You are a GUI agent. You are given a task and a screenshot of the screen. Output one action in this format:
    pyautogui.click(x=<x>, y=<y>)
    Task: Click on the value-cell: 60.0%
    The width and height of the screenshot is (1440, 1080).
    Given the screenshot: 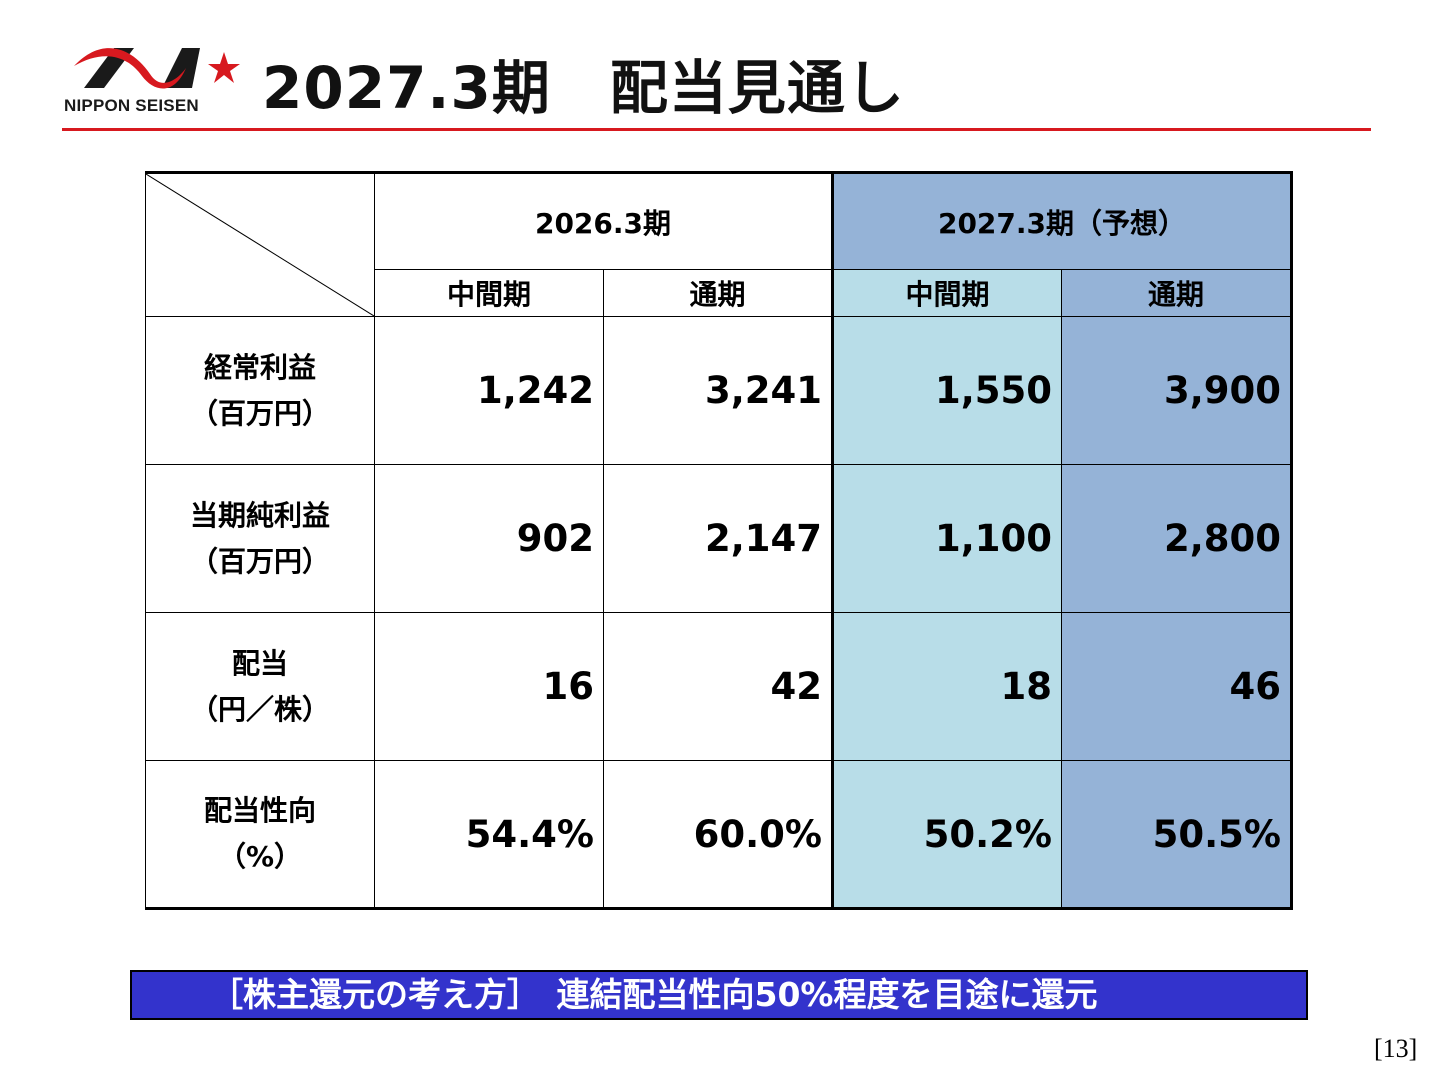 What is the action you would take?
    pyautogui.click(x=718, y=835)
    